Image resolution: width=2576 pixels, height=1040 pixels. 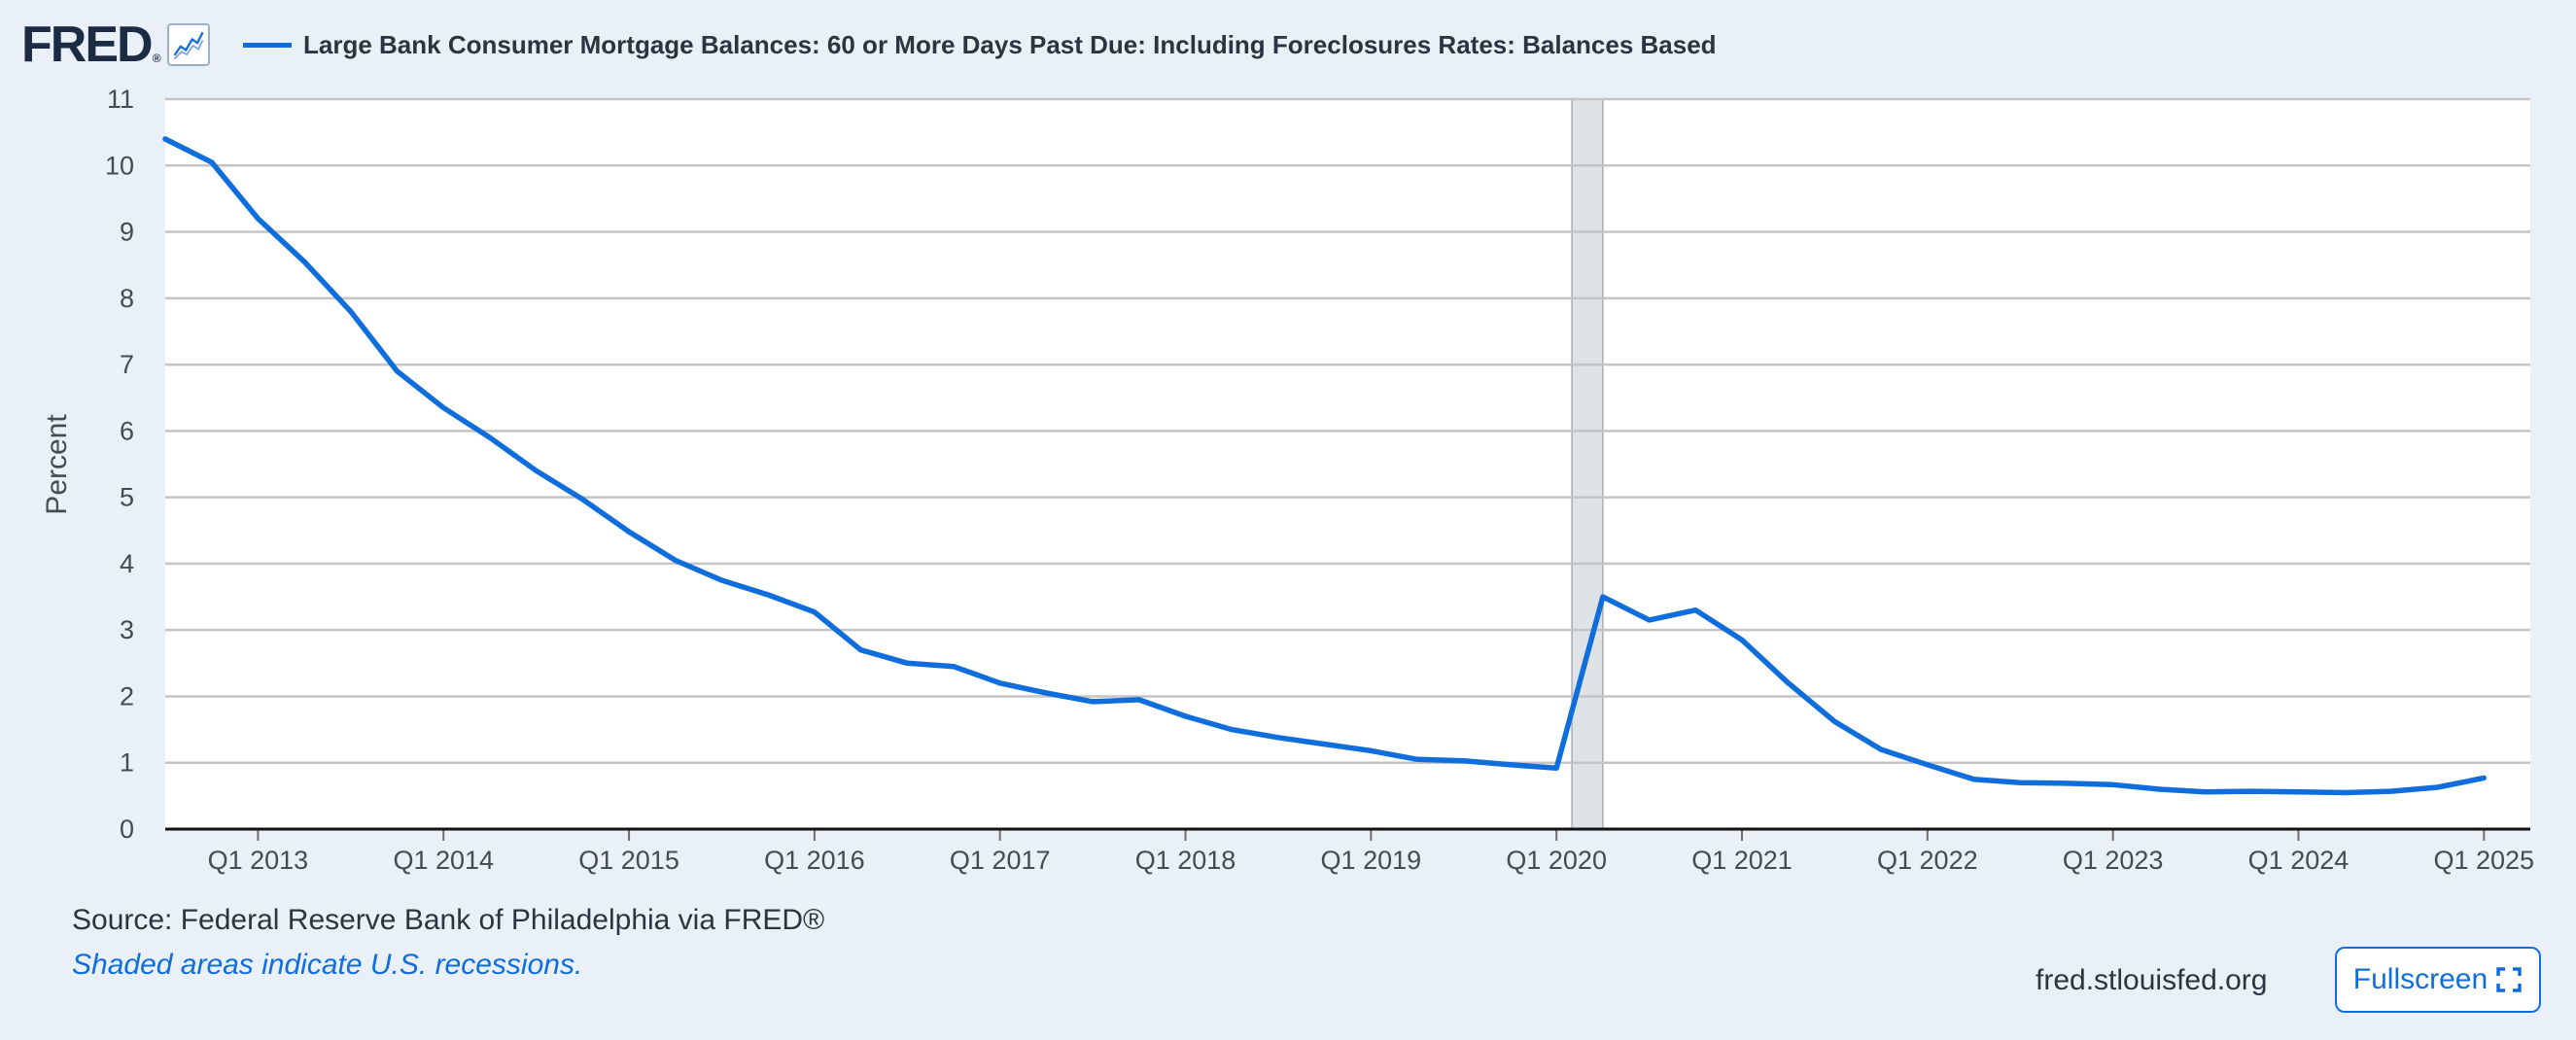 What do you see at coordinates (1185, 860) in the screenshot?
I see `x-tick-label: Q1 2018` at bounding box center [1185, 860].